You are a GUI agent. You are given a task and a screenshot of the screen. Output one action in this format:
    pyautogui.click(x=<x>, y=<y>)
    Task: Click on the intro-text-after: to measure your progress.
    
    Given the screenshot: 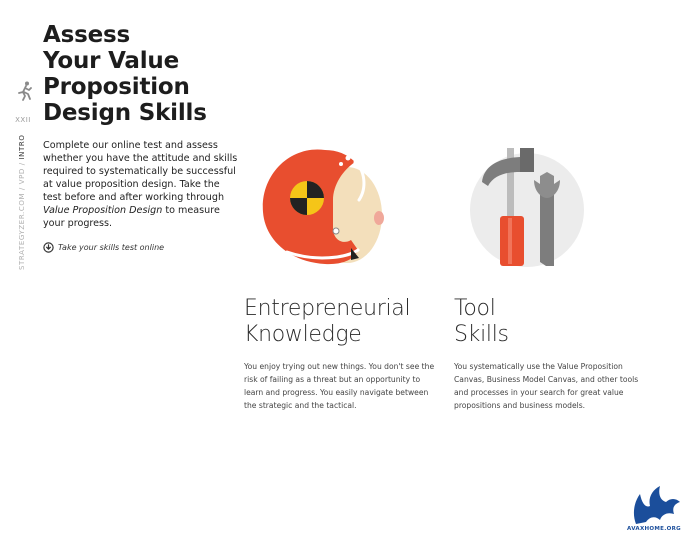 What is the action you would take?
    pyautogui.click(x=131, y=217)
    